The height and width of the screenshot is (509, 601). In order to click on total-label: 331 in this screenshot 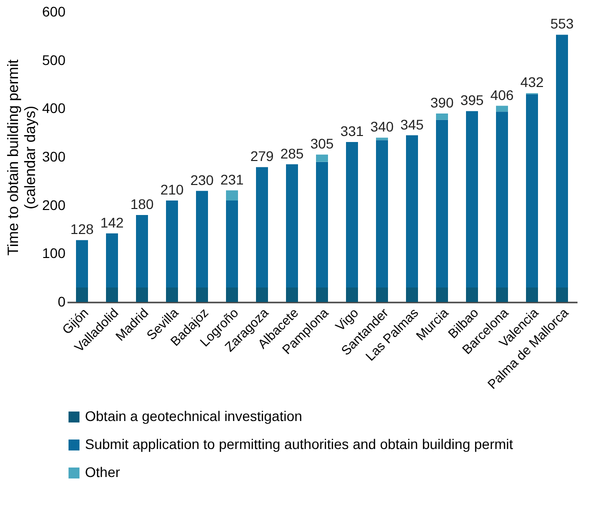, I will do `click(352, 131)`.